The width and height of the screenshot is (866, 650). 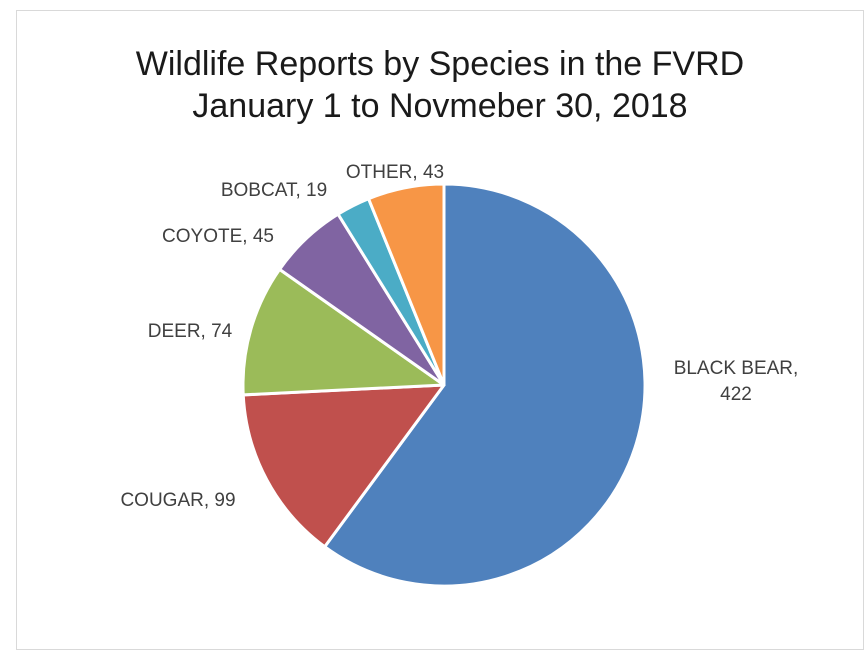 What do you see at coordinates (406, 284) in the screenshot?
I see `pie-slice-other` at bounding box center [406, 284].